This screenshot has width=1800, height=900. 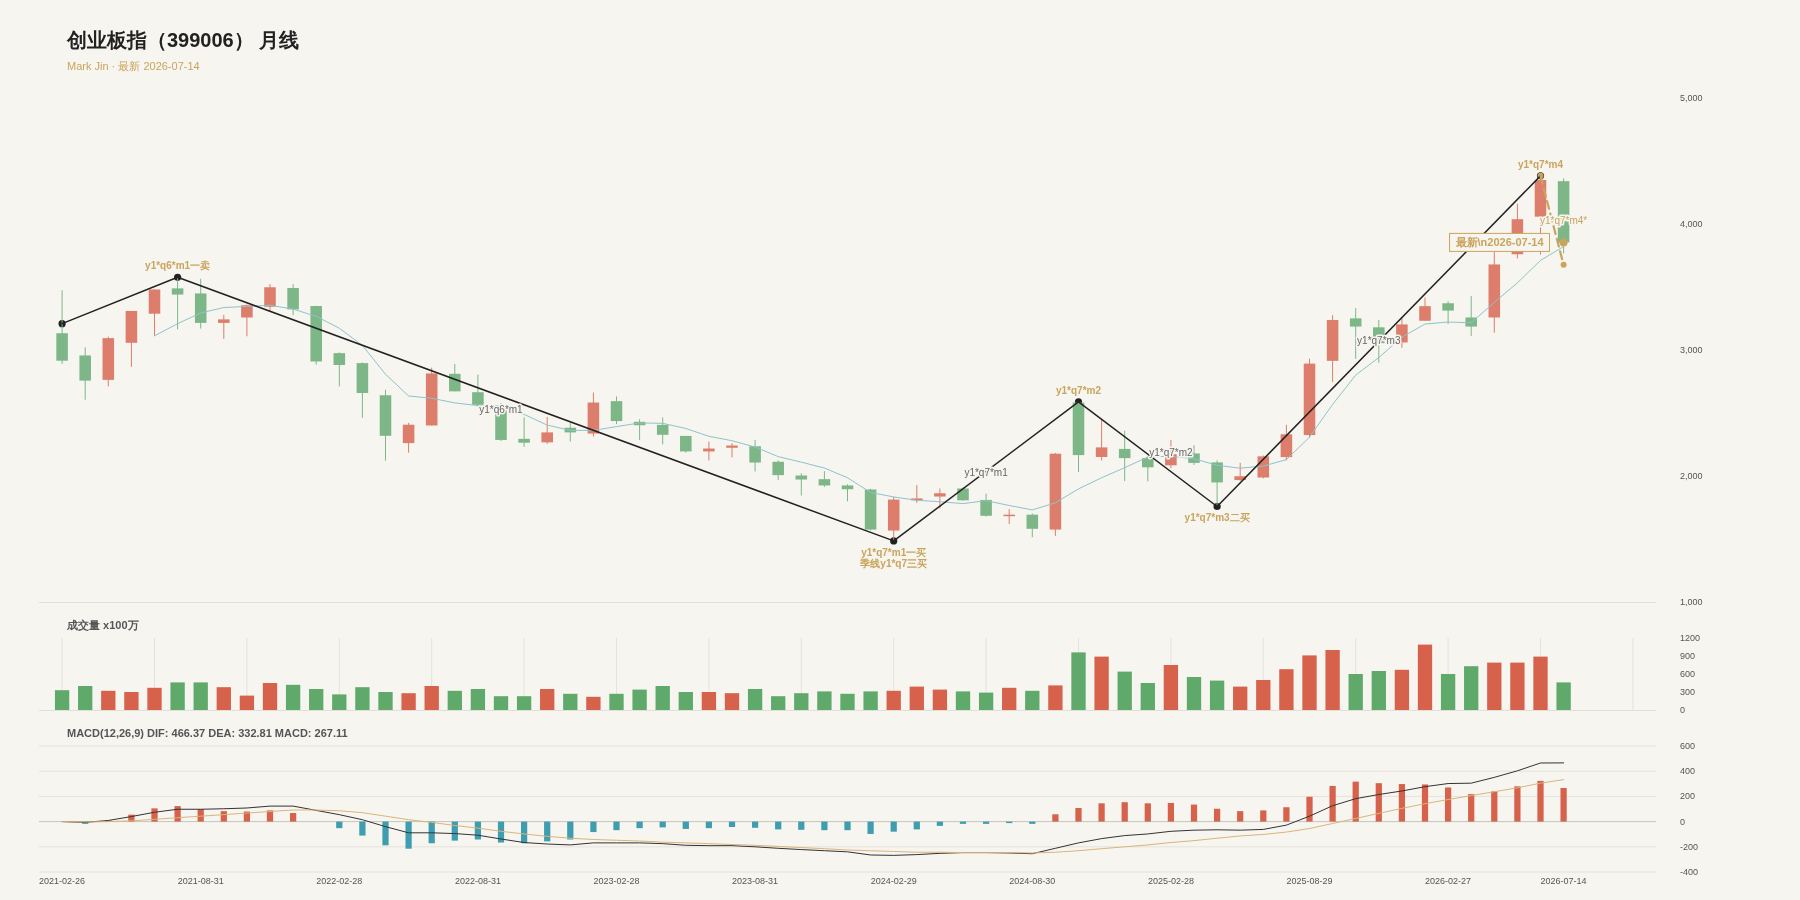 I want to click on x-tick-label: 2023-02-28, so click(x=616, y=881).